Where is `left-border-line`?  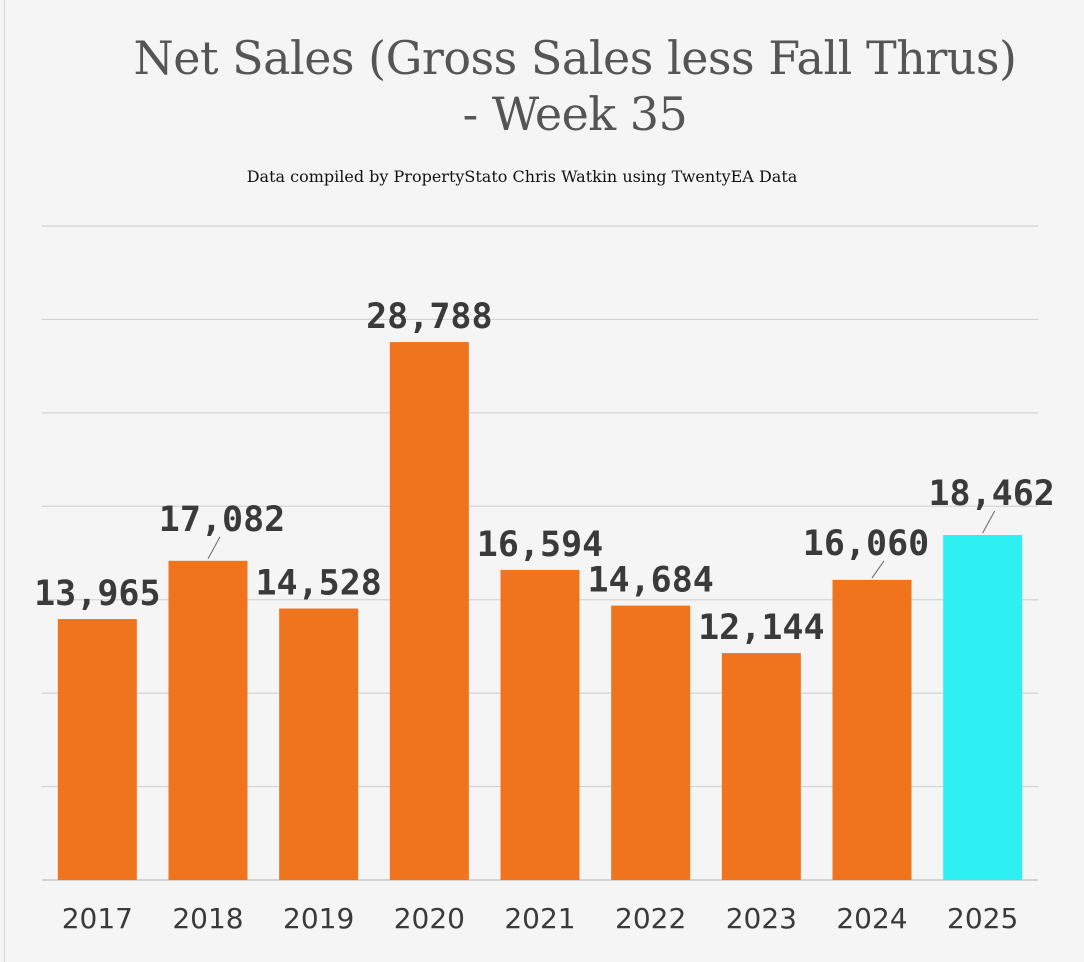 left-border-line is located at coordinates (4, 481).